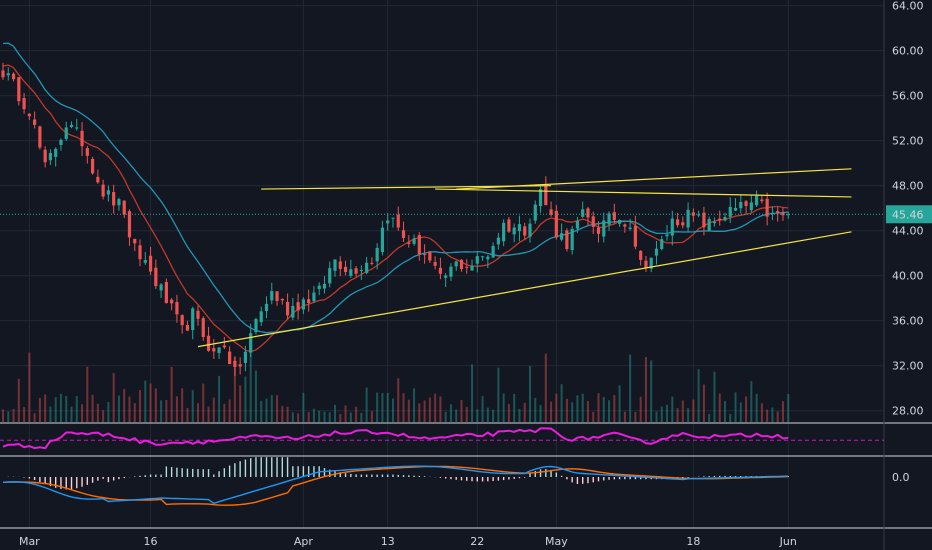 The image size is (932, 550). I want to click on price-tick-label: 36.00, so click(908, 321).